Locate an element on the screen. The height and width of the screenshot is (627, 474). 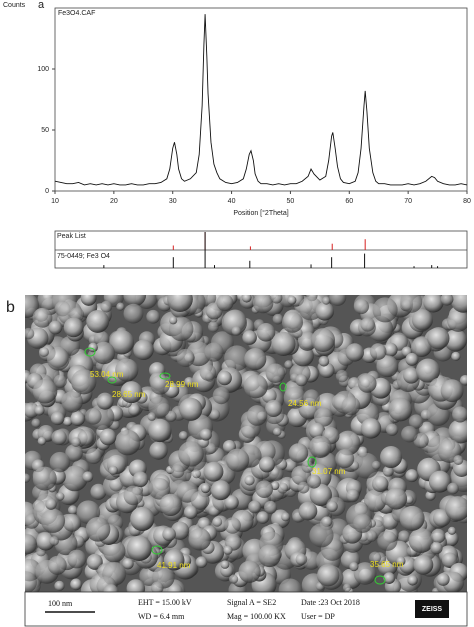
x-tick-label: 40 is located at coordinates (232, 201).